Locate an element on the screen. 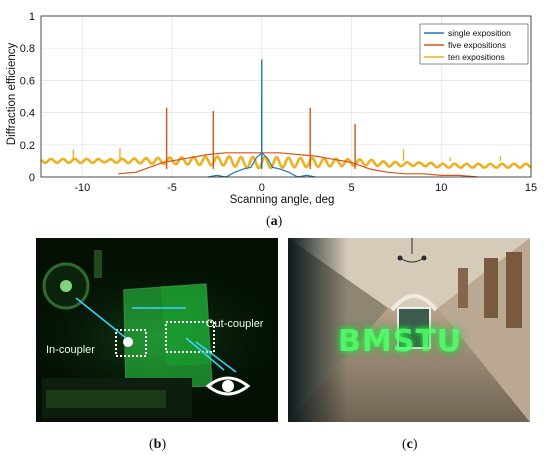 The width and height of the screenshot is (550, 459). y-axis-label: Diffraction efficiency is located at coordinates (12, 94).